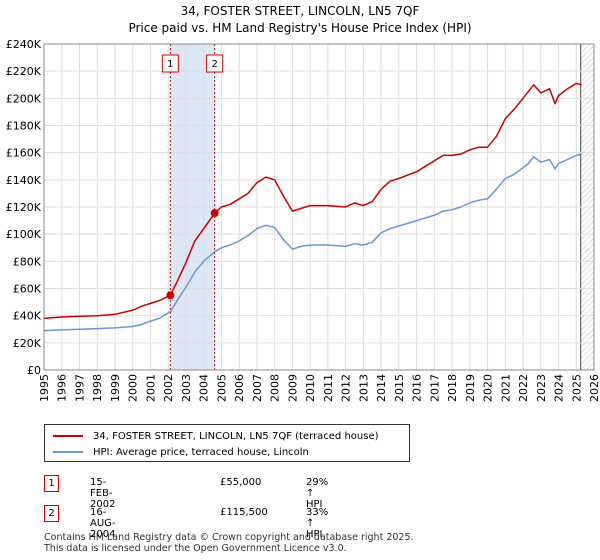 The width and height of the screenshot is (600, 560). What do you see at coordinates (488, 388) in the screenshot?
I see `x-tick-label: 2020` at bounding box center [488, 388].